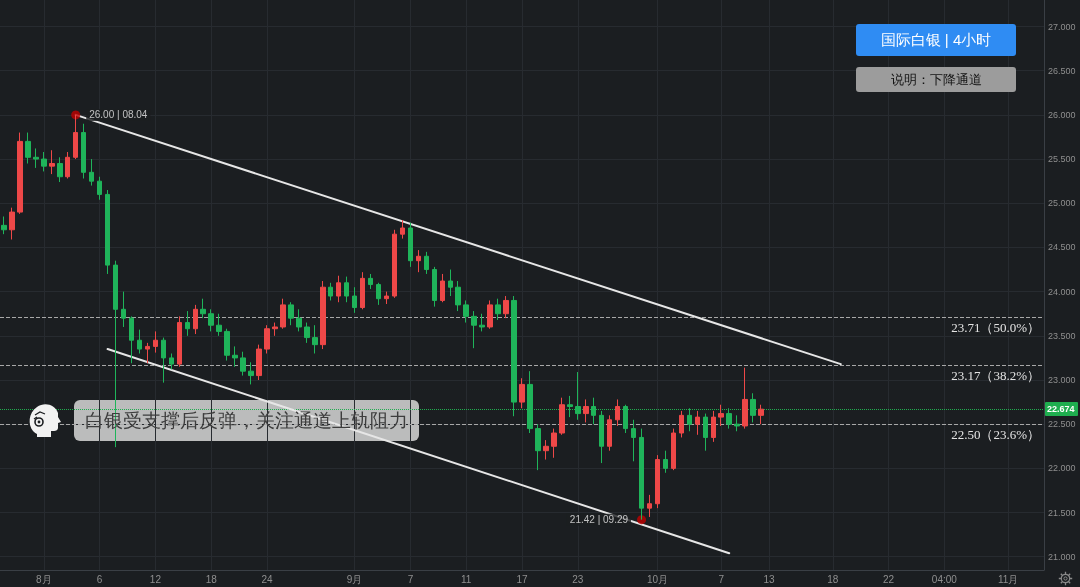  I want to click on y-tick-label: 27.000, so click(1062, 26).